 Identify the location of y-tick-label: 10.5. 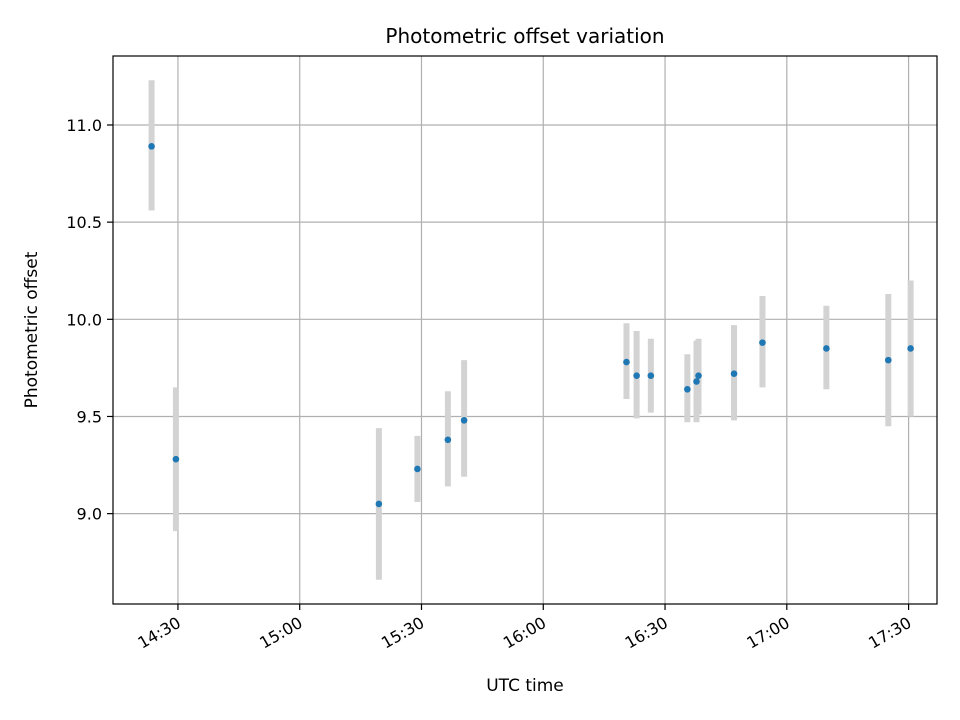
(84, 222).